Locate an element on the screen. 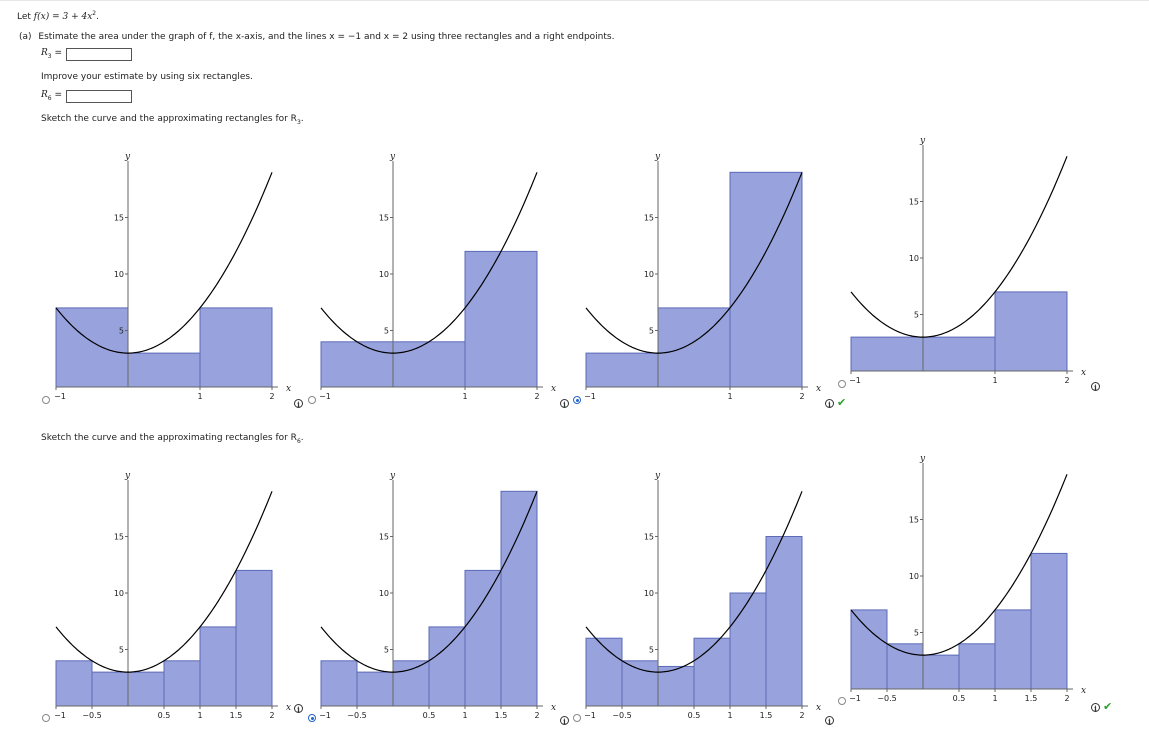 The height and width of the screenshot is (752, 1149). r6-answer-input is located at coordinates (99, 96).